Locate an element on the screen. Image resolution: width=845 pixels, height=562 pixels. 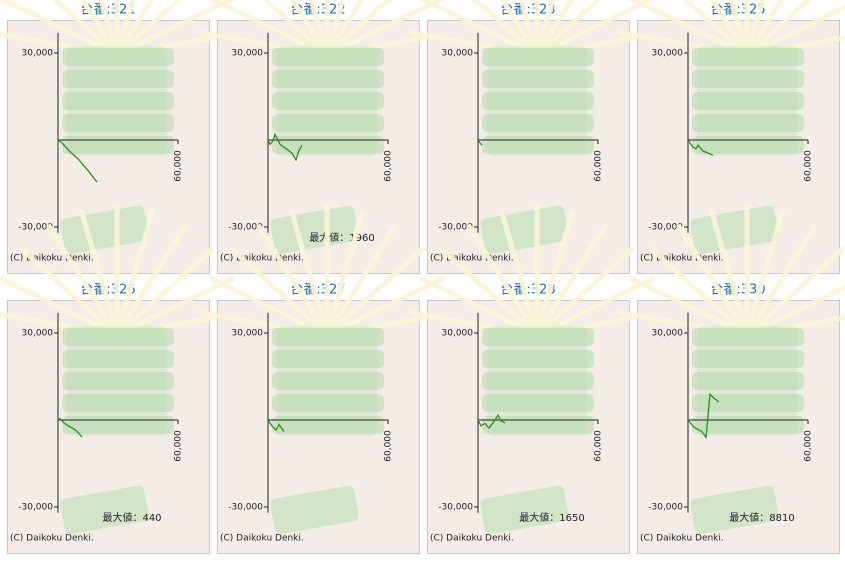
chart-title: 台番:325 is located at coordinates (737, 10).